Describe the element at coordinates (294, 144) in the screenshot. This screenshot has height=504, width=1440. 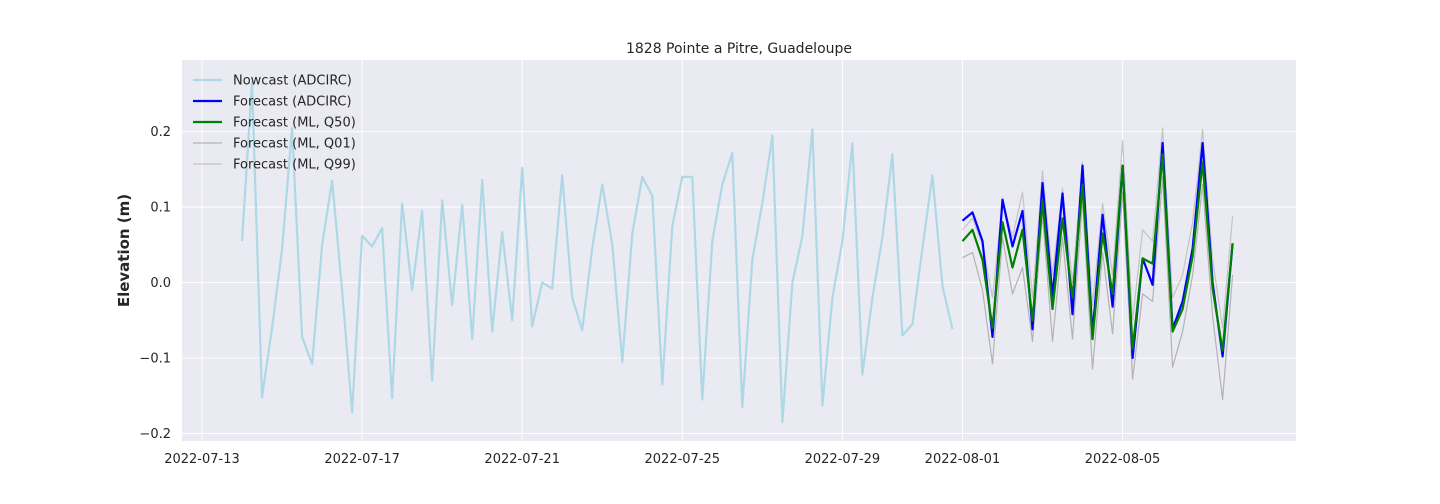
I see `legend-label-4: Forecast (ML, Q01)` at that location.